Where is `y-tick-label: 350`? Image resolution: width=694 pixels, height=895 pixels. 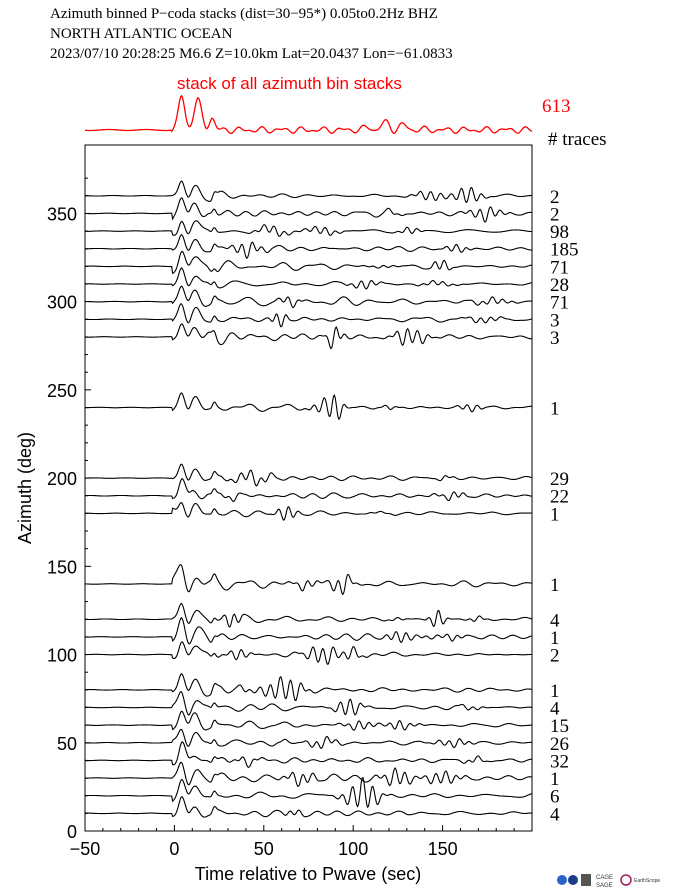 y-tick-label: 350 is located at coordinates (62, 214).